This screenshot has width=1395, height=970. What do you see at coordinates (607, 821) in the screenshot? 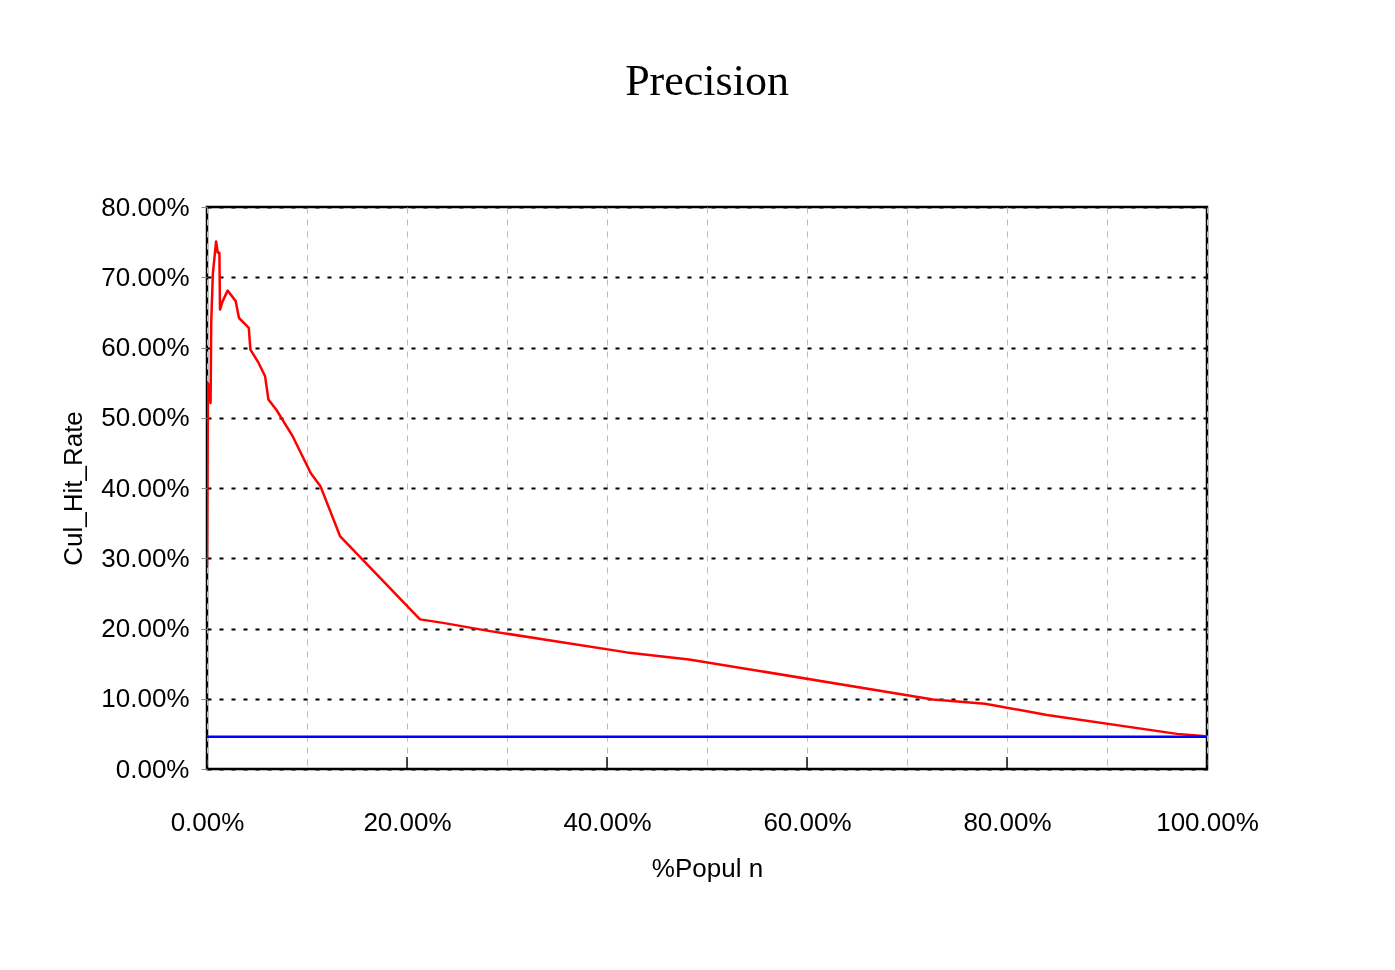
I see `x-tick-label: 40.00%` at bounding box center [607, 821].